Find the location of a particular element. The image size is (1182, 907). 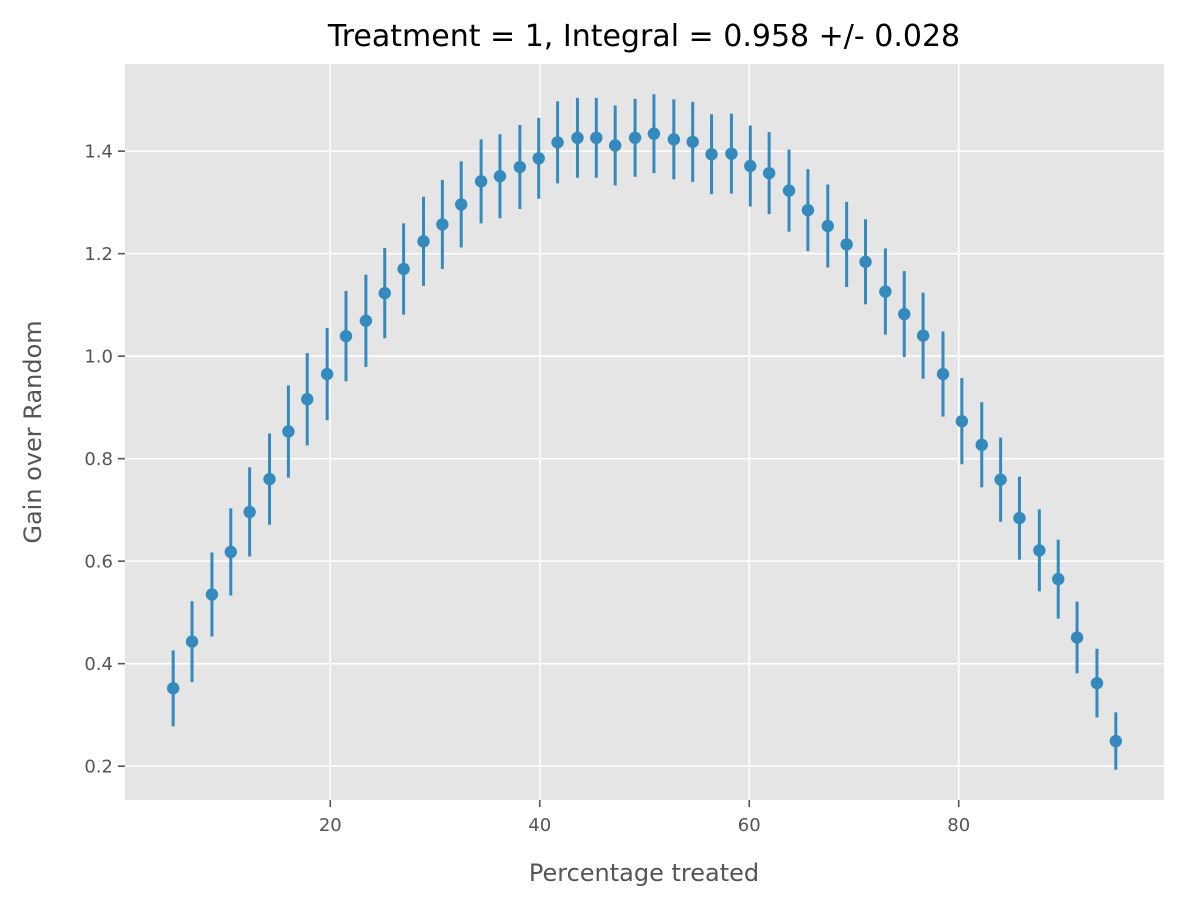

x-tick-label: 40 is located at coordinates (539, 825).